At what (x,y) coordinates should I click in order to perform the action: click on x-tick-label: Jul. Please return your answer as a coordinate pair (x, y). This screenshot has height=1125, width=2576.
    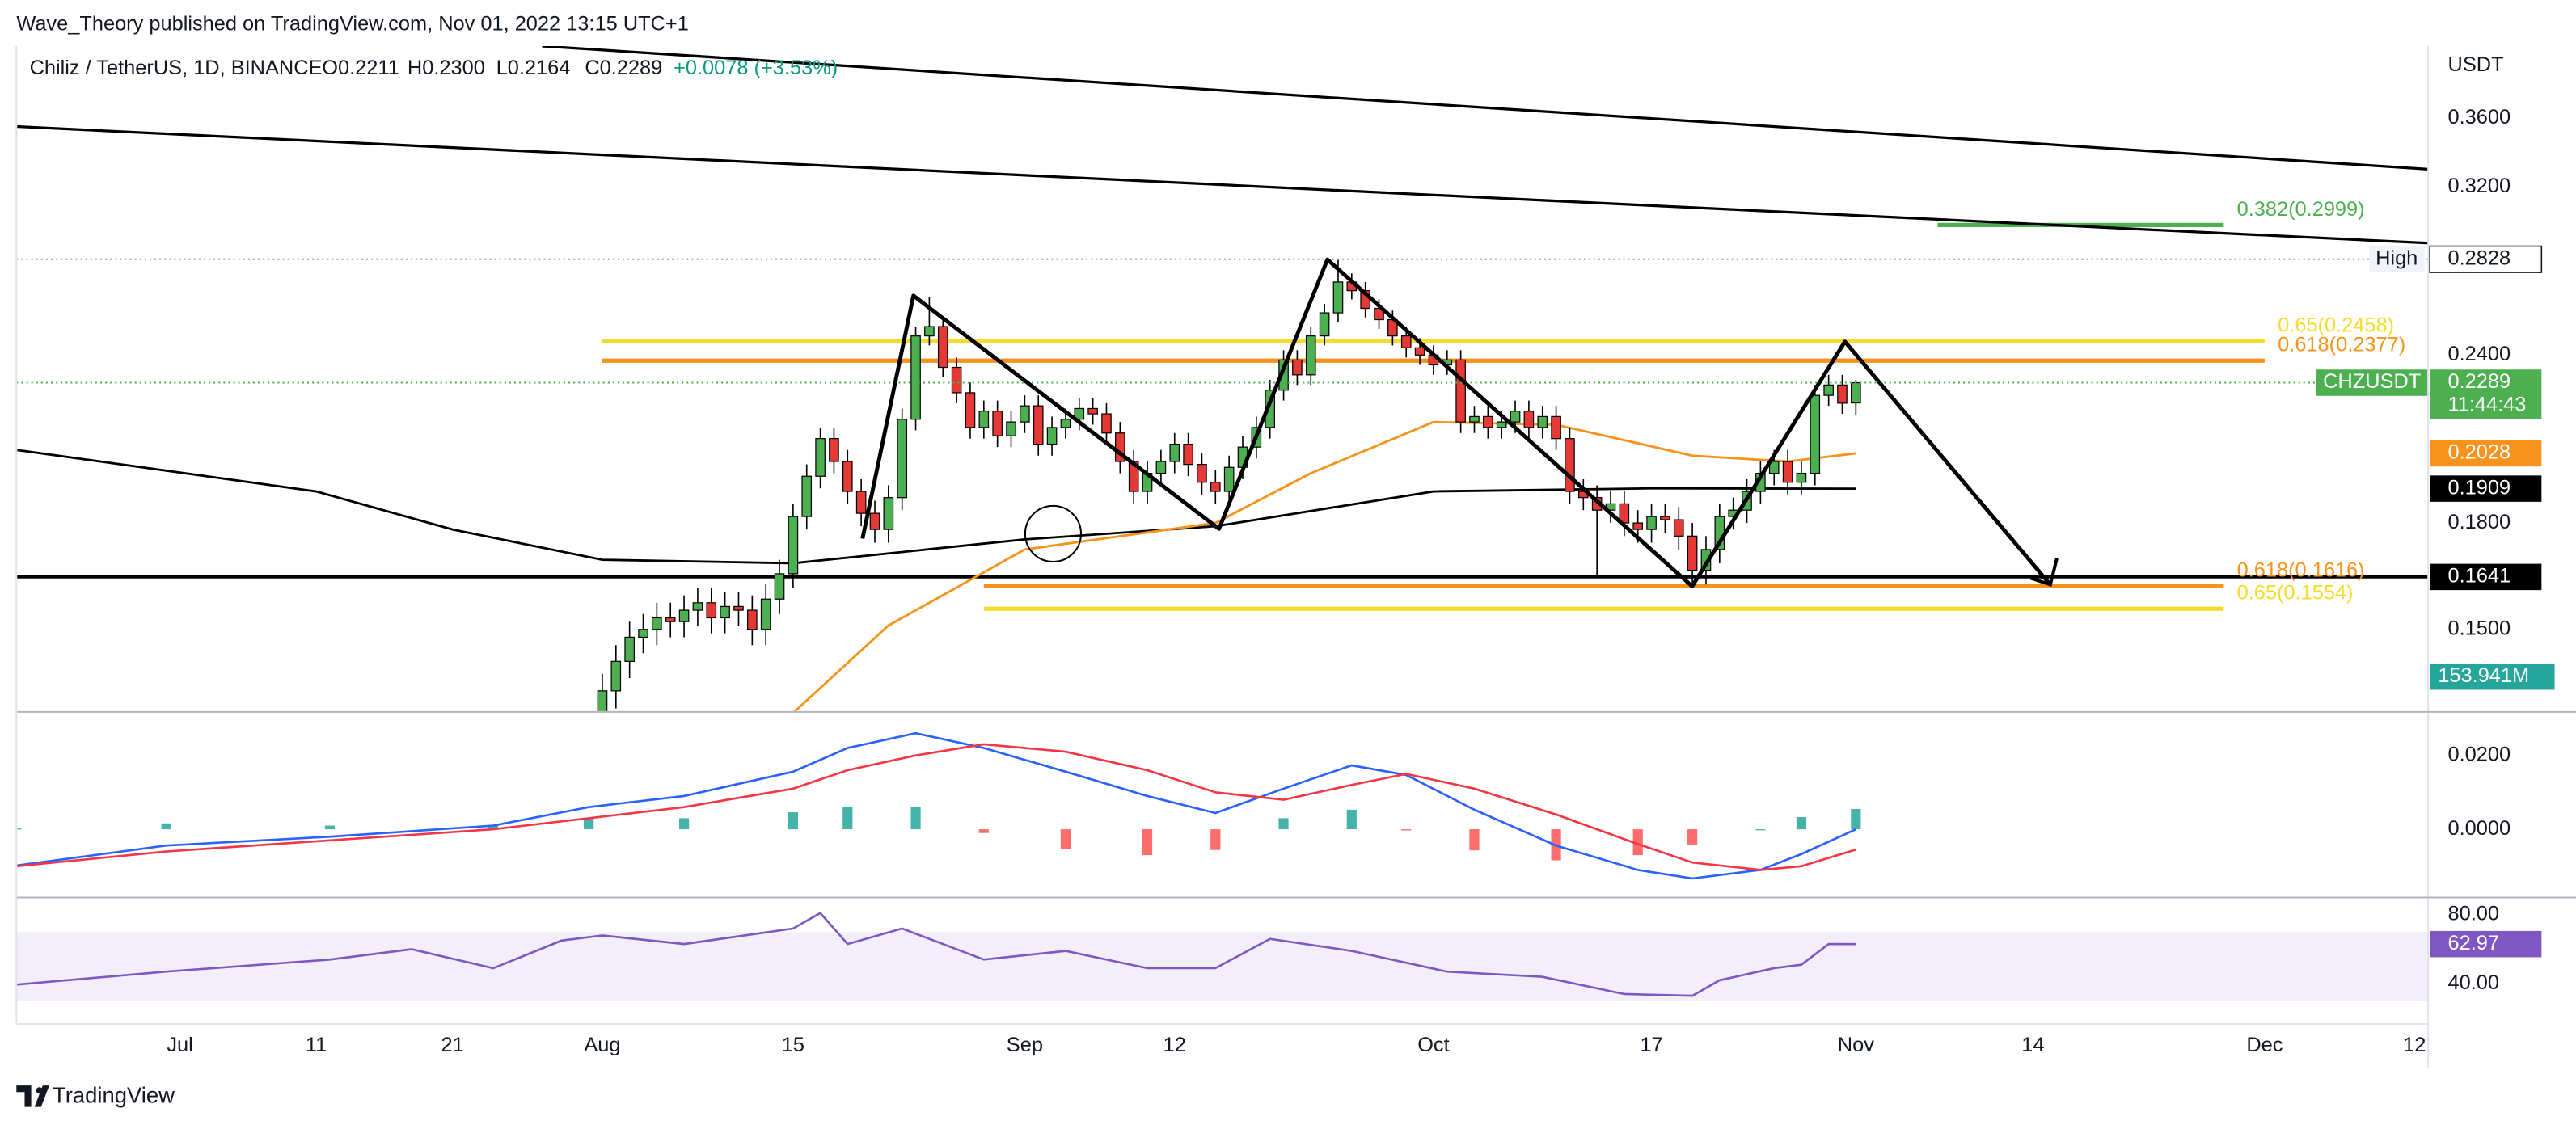
    Looking at the image, I should click on (179, 1045).